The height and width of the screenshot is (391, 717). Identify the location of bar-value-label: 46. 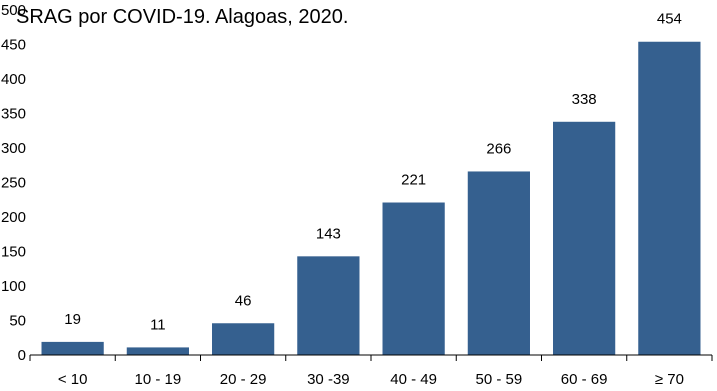
(243, 300).